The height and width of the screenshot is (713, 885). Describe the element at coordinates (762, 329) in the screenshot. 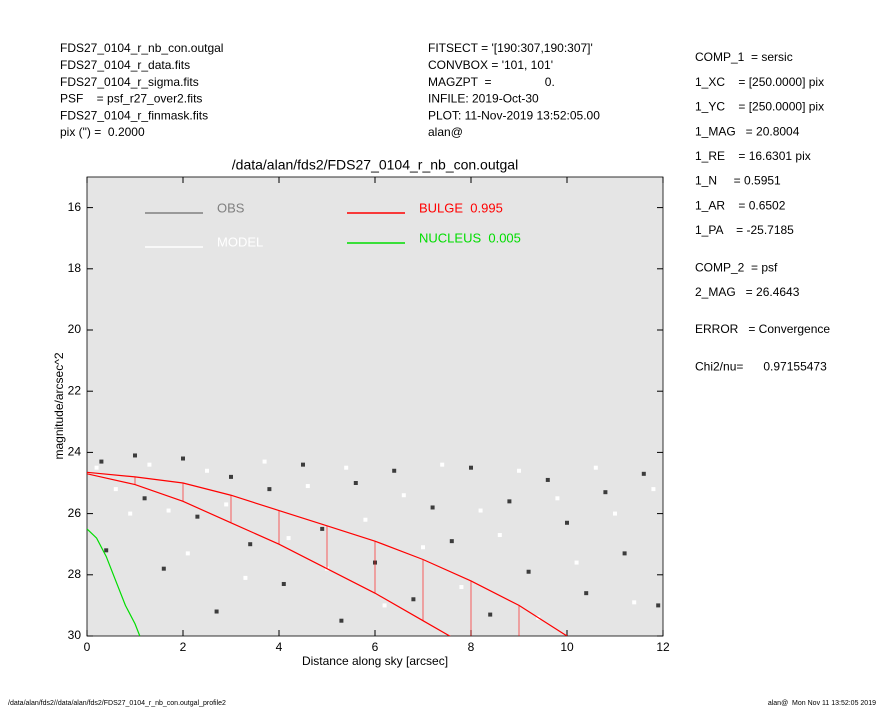

I see `fit-parameter: ERROR = Convergence` at that location.